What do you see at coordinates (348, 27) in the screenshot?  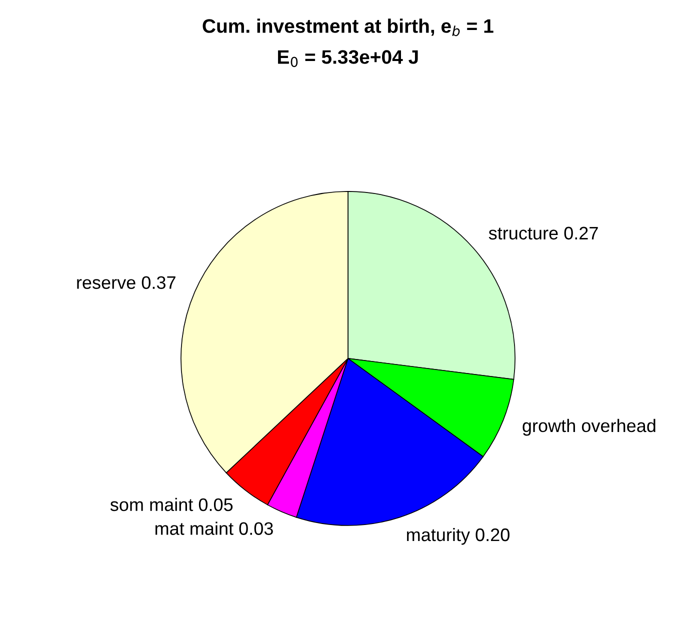 I see `chart-title: Cum. investment at birth, e$_{b}$ = 1` at bounding box center [348, 27].